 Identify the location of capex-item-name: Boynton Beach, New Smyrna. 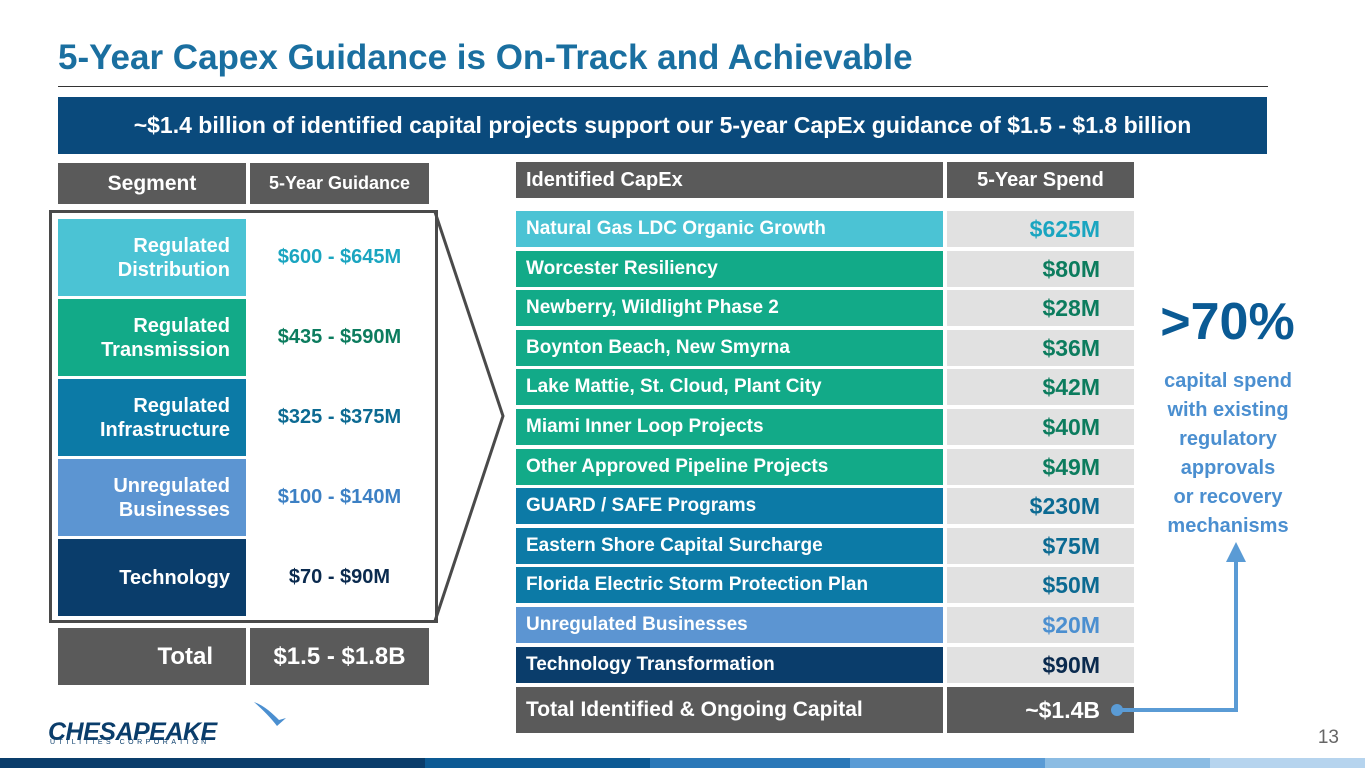
(729, 348).